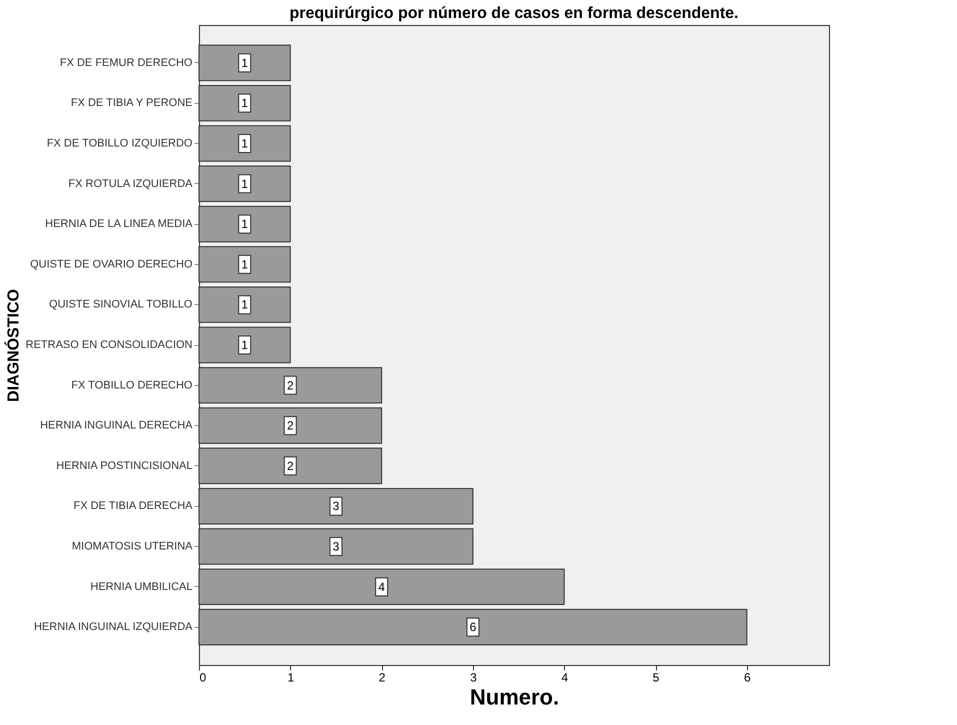 Image resolution: width=957 pixels, height=725 pixels. What do you see at coordinates (133, 546) in the screenshot?
I see `y-tick-label: MIOMATOSIS UTERINA` at bounding box center [133, 546].